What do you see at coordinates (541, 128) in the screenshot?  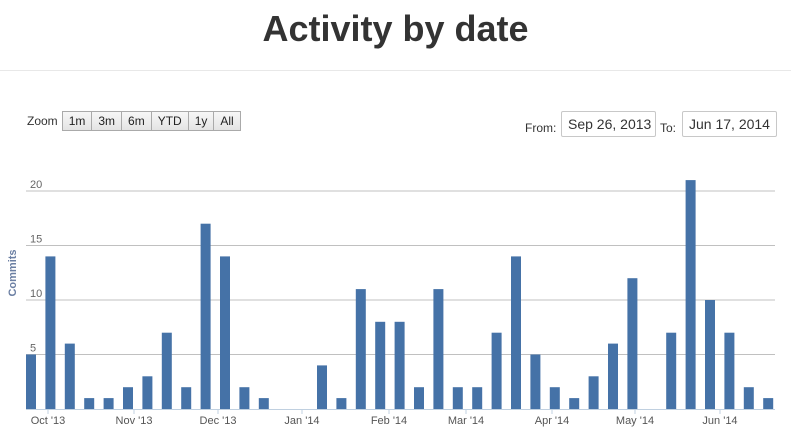 I see `from-label: From:` at bounding box center [541, 128].